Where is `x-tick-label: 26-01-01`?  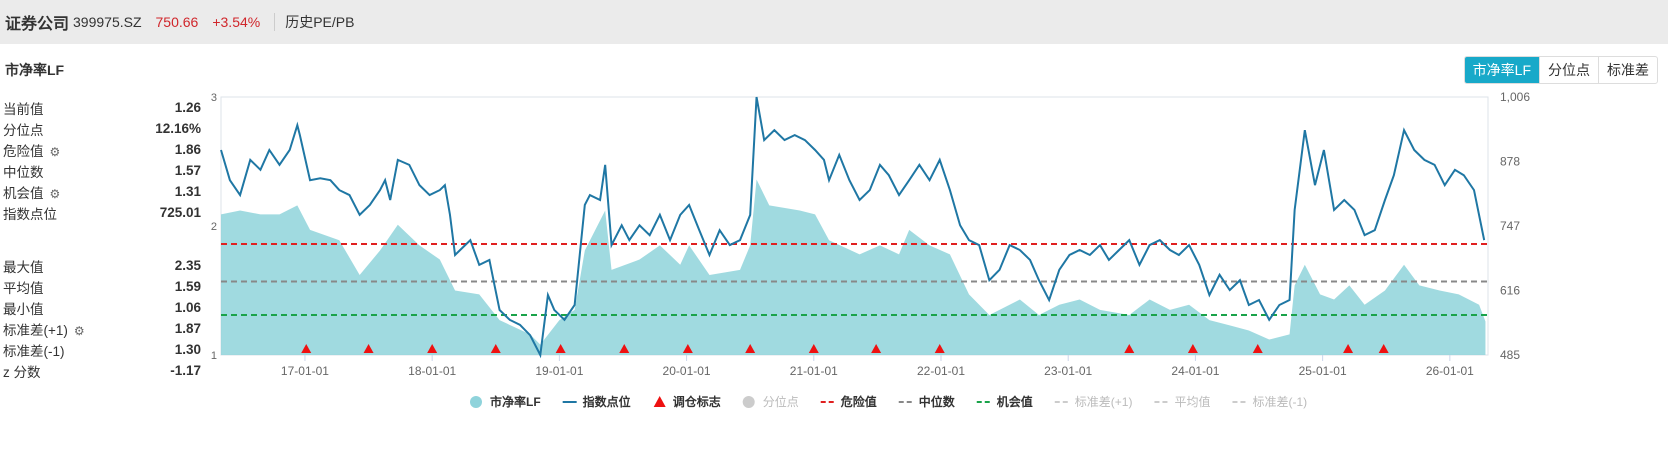
x-tick-label: 26-01-01 is located at coordinates (1450, 371).